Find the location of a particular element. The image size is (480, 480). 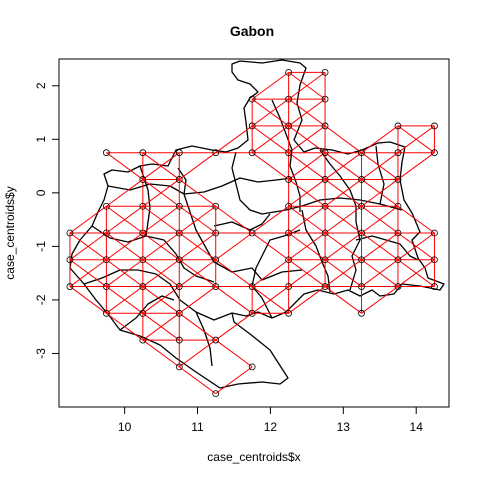

x-tick-label: 10 is located at coordinates (125, 427).